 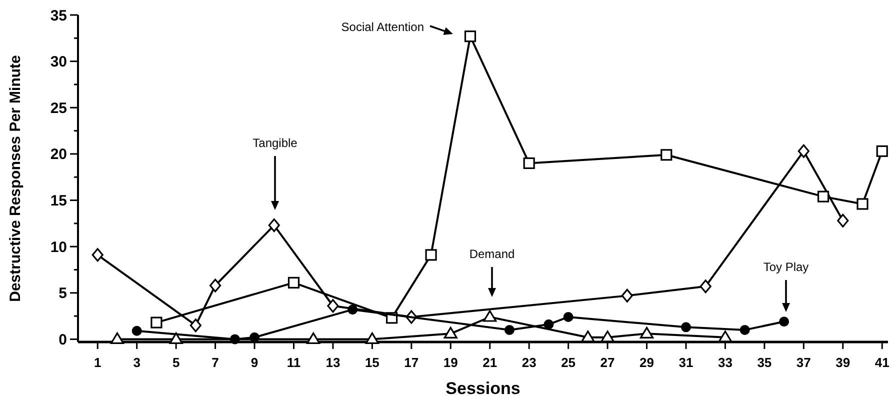 What do you see at coordinates (58, 15) in the screenshot?
I see `y-tick-label: 35` at bounding box center [58, 15].